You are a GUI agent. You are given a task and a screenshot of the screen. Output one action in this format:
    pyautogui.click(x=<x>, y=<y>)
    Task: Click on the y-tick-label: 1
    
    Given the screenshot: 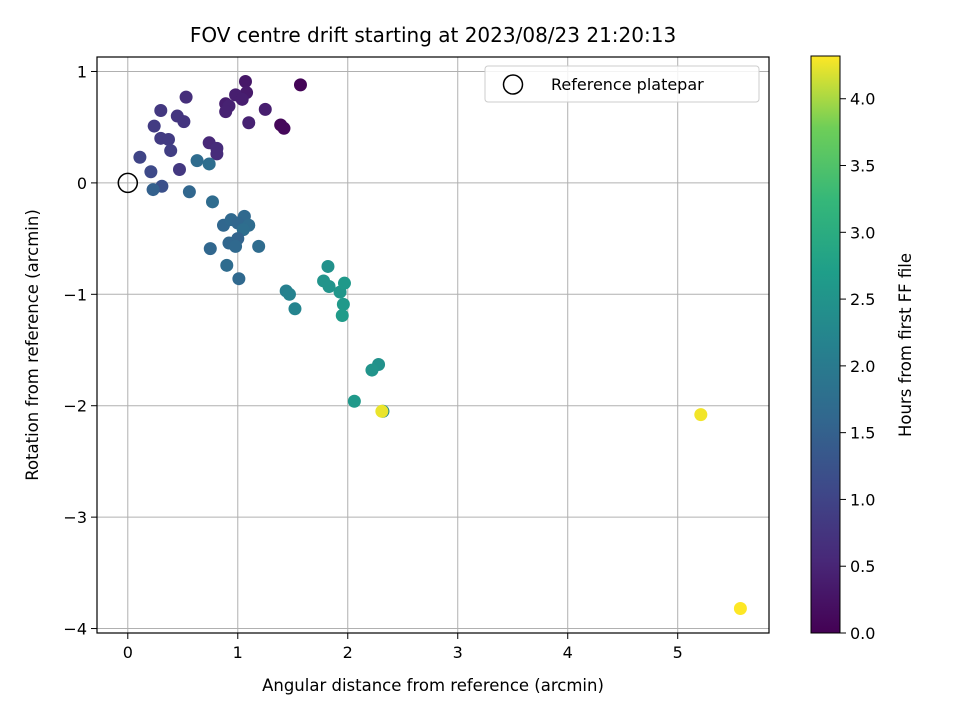 What is the action you would take?
    pyautogui.click(x=82, y=71)
    